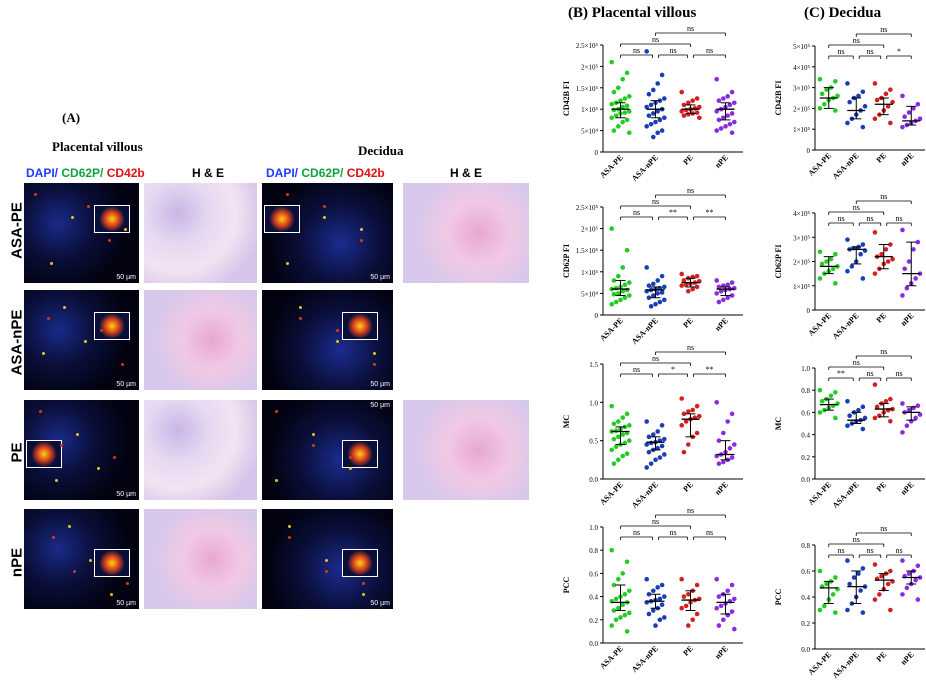 Image resolution: width=926 pixels, height=684 pixels. Describe the element at coordinates (801, 47) in the screenshot. I see `y-tick-label: 5×10⁵` at that location.